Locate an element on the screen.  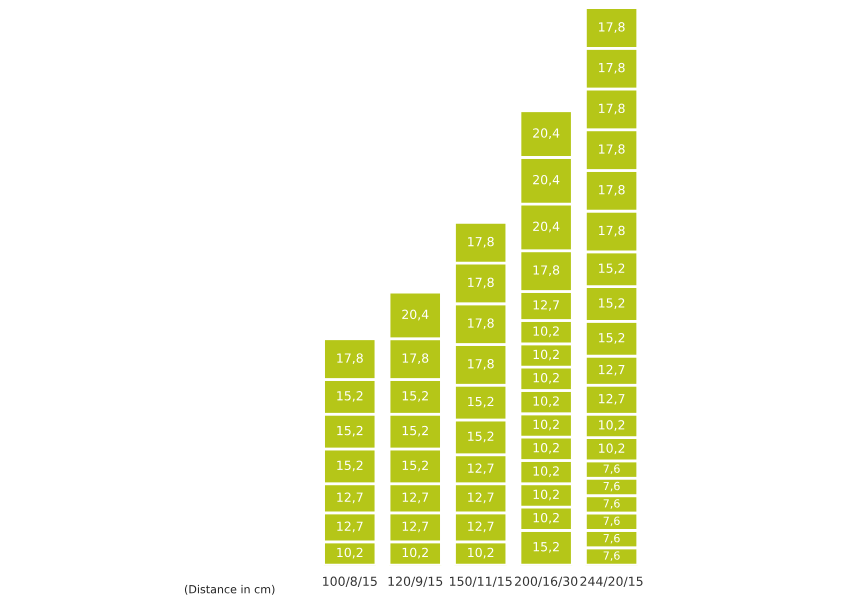
x-tick-label: 100/8/15 is located at coordinates (350, 581).